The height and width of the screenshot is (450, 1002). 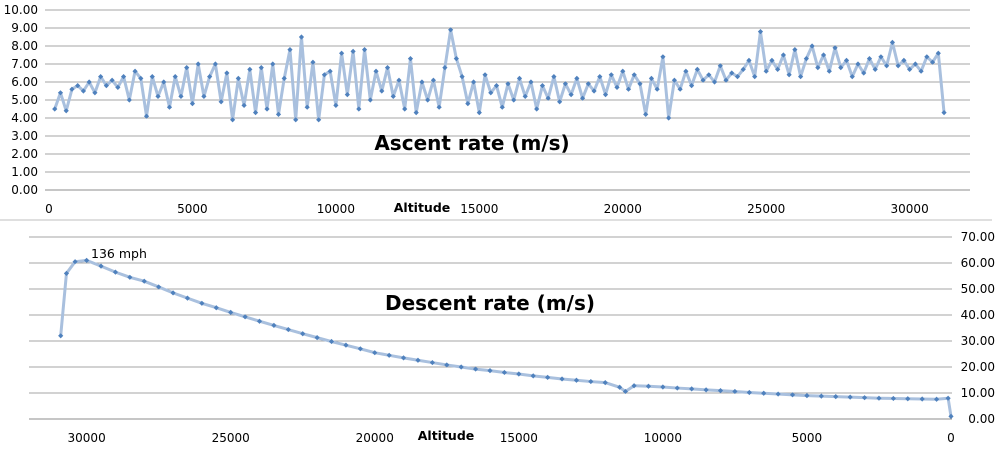 I want to click on y-tick-label: 50.00, so click(x=978, y=289).